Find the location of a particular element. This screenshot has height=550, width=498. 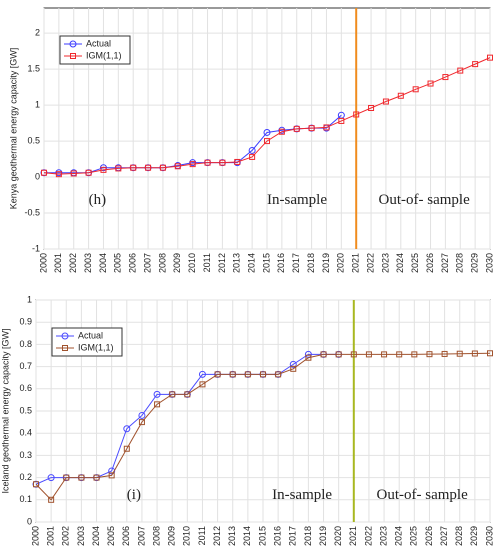

annotation: (i) is located at coordinates (134, 495).